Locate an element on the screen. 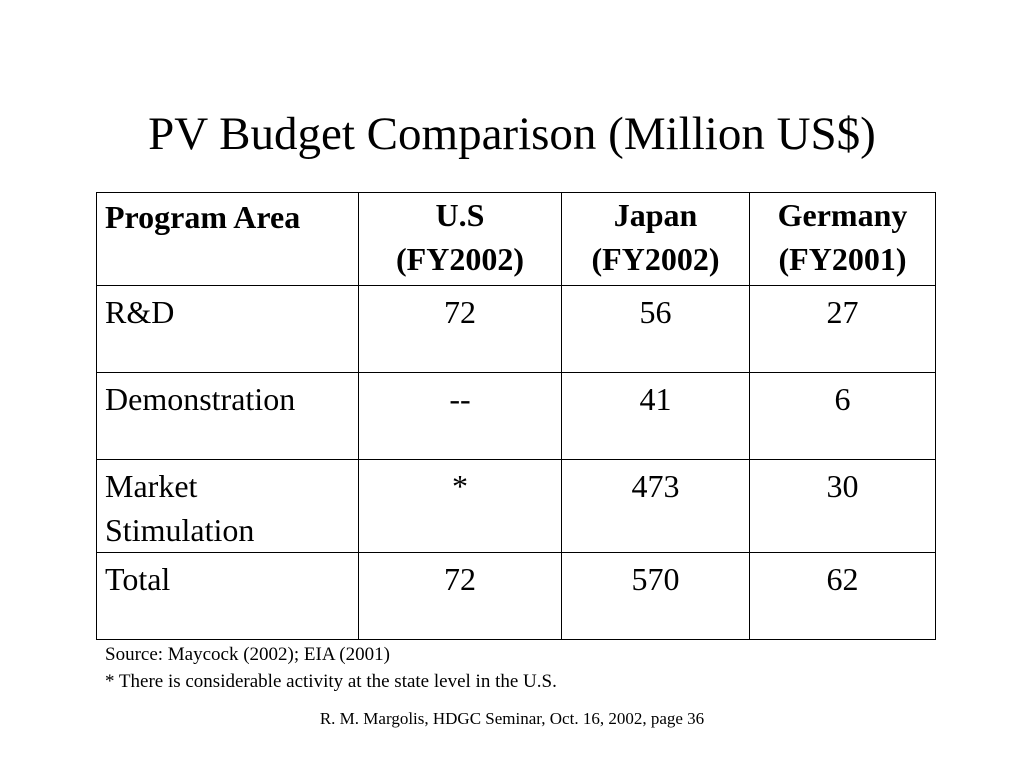 The width and height of the screenshot is (1024, 768). header-label: Program Area is located at coordinates (203, 217).